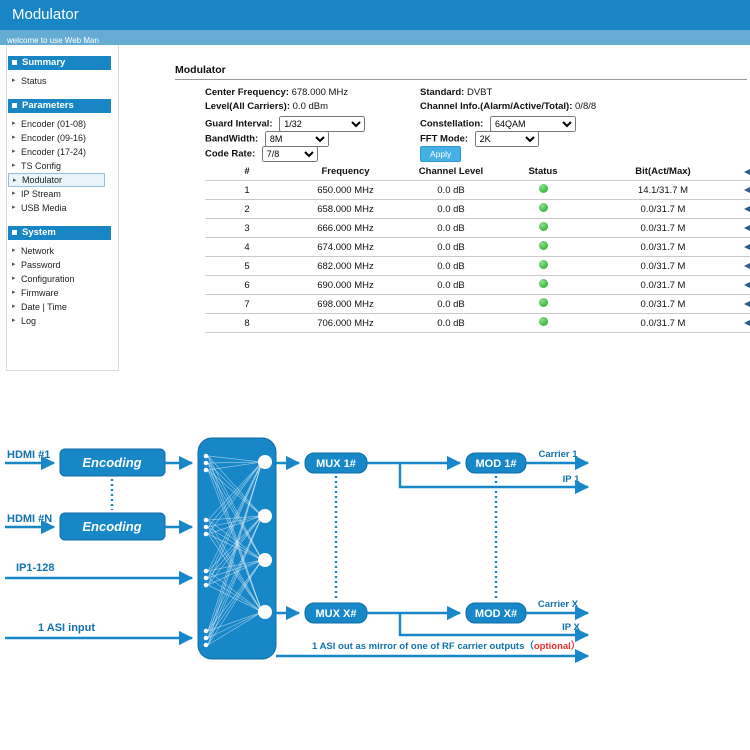 The image size is (750, 750). Describe the element at coordinates (543, 171) in the screenshot. I see `col-header-status: Status` at that location.